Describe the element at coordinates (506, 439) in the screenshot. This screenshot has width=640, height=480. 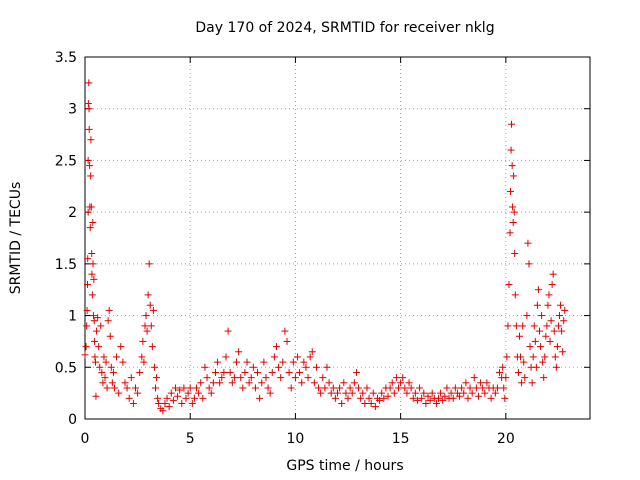
I see `x-tick-label: 20` at that location.